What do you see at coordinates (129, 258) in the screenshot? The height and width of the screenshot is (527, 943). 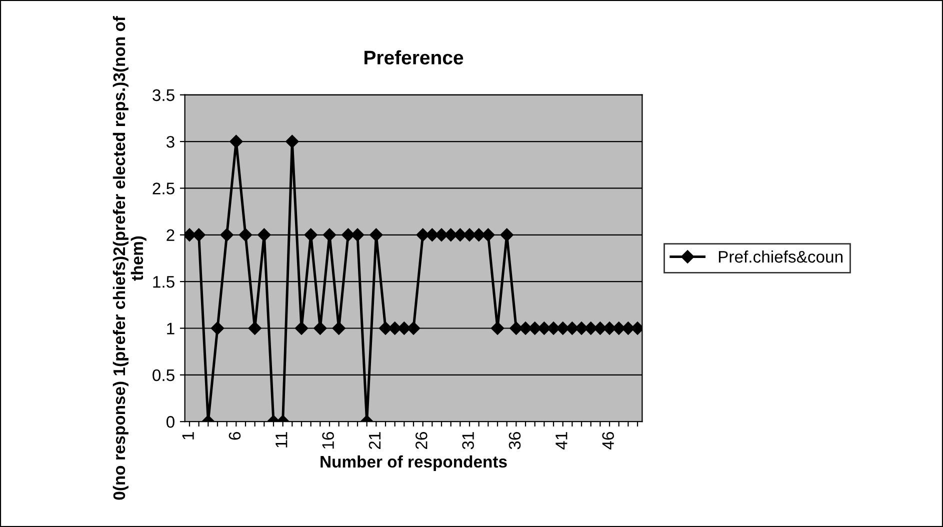 I see `y-axis-title: 0(no response) 1(prefer chiefs)2(prefer elected reps.)3(non of them)` at bounding box center [129, 258].